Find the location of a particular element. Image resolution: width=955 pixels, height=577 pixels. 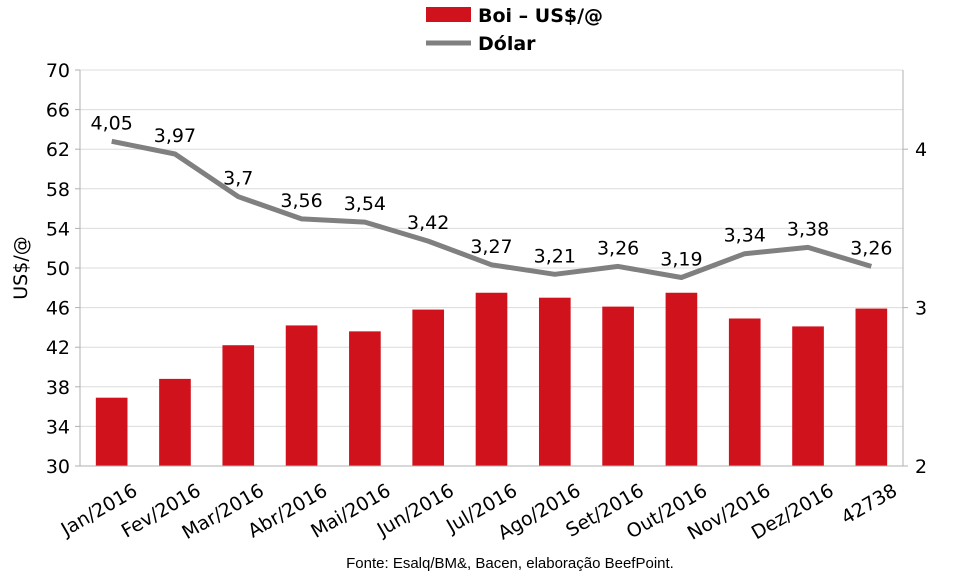

legend: Boi – US$/@ Dólar is located at coordinates (514, 30).